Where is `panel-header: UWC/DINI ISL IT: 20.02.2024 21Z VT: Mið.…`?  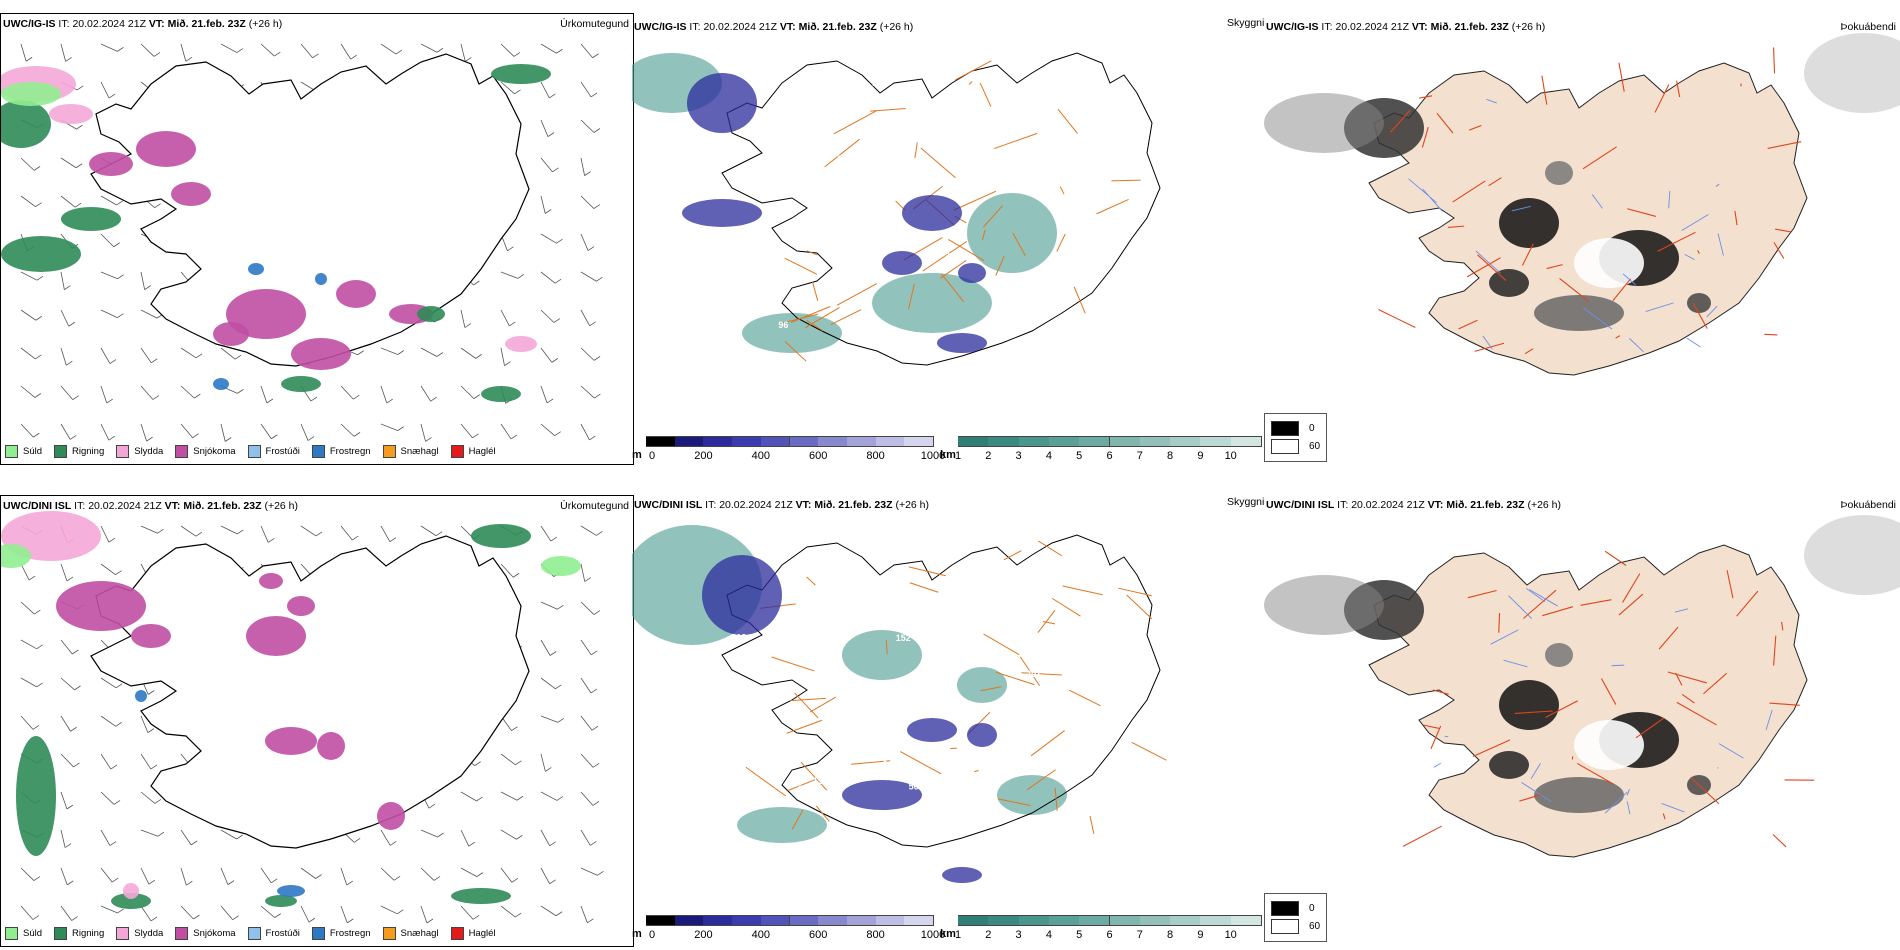
panel-header: UWC/DINI ISL IT: 20.02.2024 21Z VT: Mið.… is located at coordinates (151, 506).